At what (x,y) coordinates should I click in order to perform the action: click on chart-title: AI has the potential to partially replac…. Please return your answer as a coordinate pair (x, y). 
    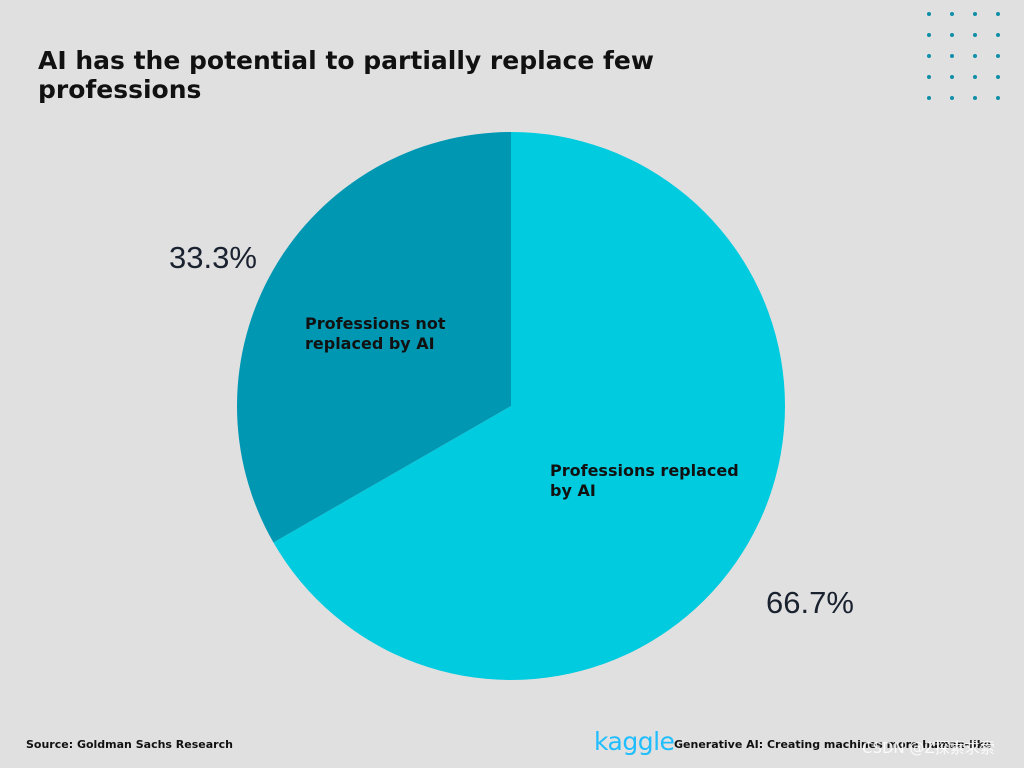
    Looking at the image, I should click on (346, 75).